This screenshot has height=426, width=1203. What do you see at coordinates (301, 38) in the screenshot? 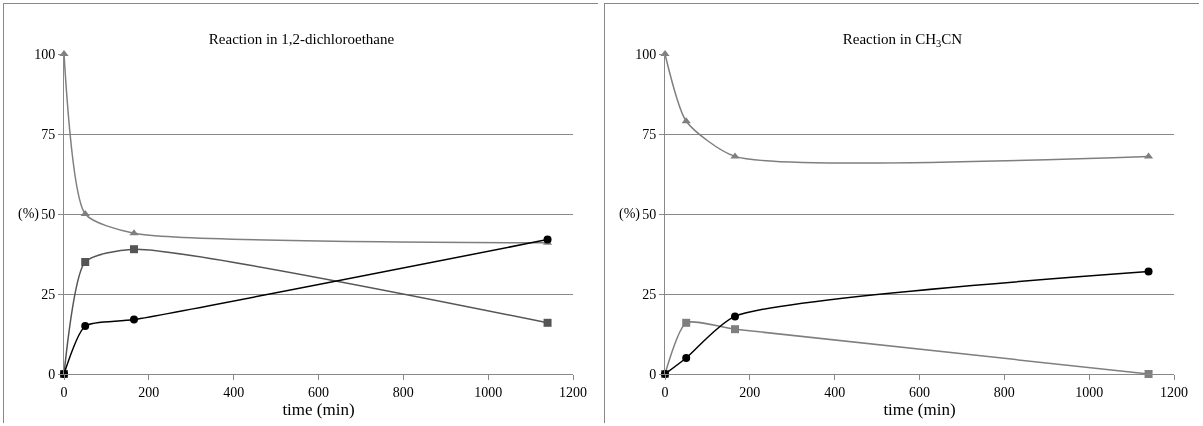
I see `chart-title: Reaction in 1,2-dichloroethane` at bounding box center [301, 38].